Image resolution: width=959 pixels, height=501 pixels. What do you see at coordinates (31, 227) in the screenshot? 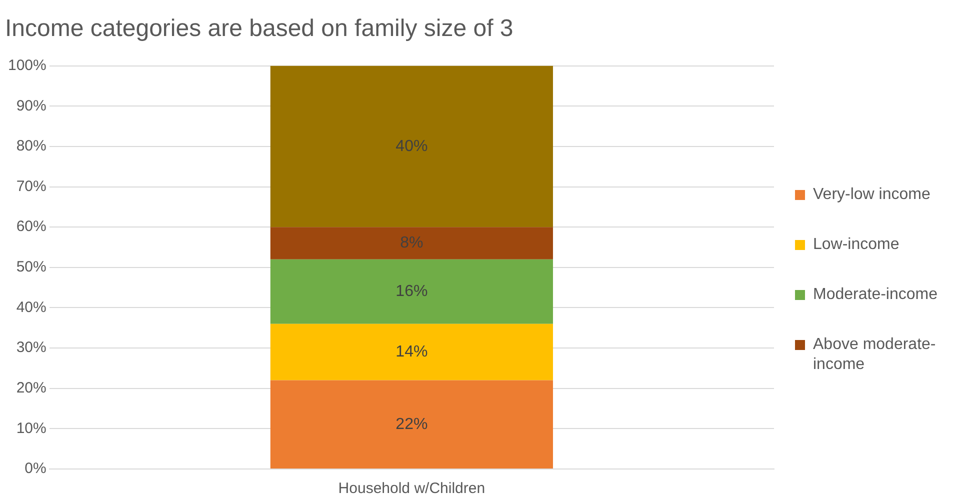
I see `y-tick-label: 60%` at bounding box center [31, 227].